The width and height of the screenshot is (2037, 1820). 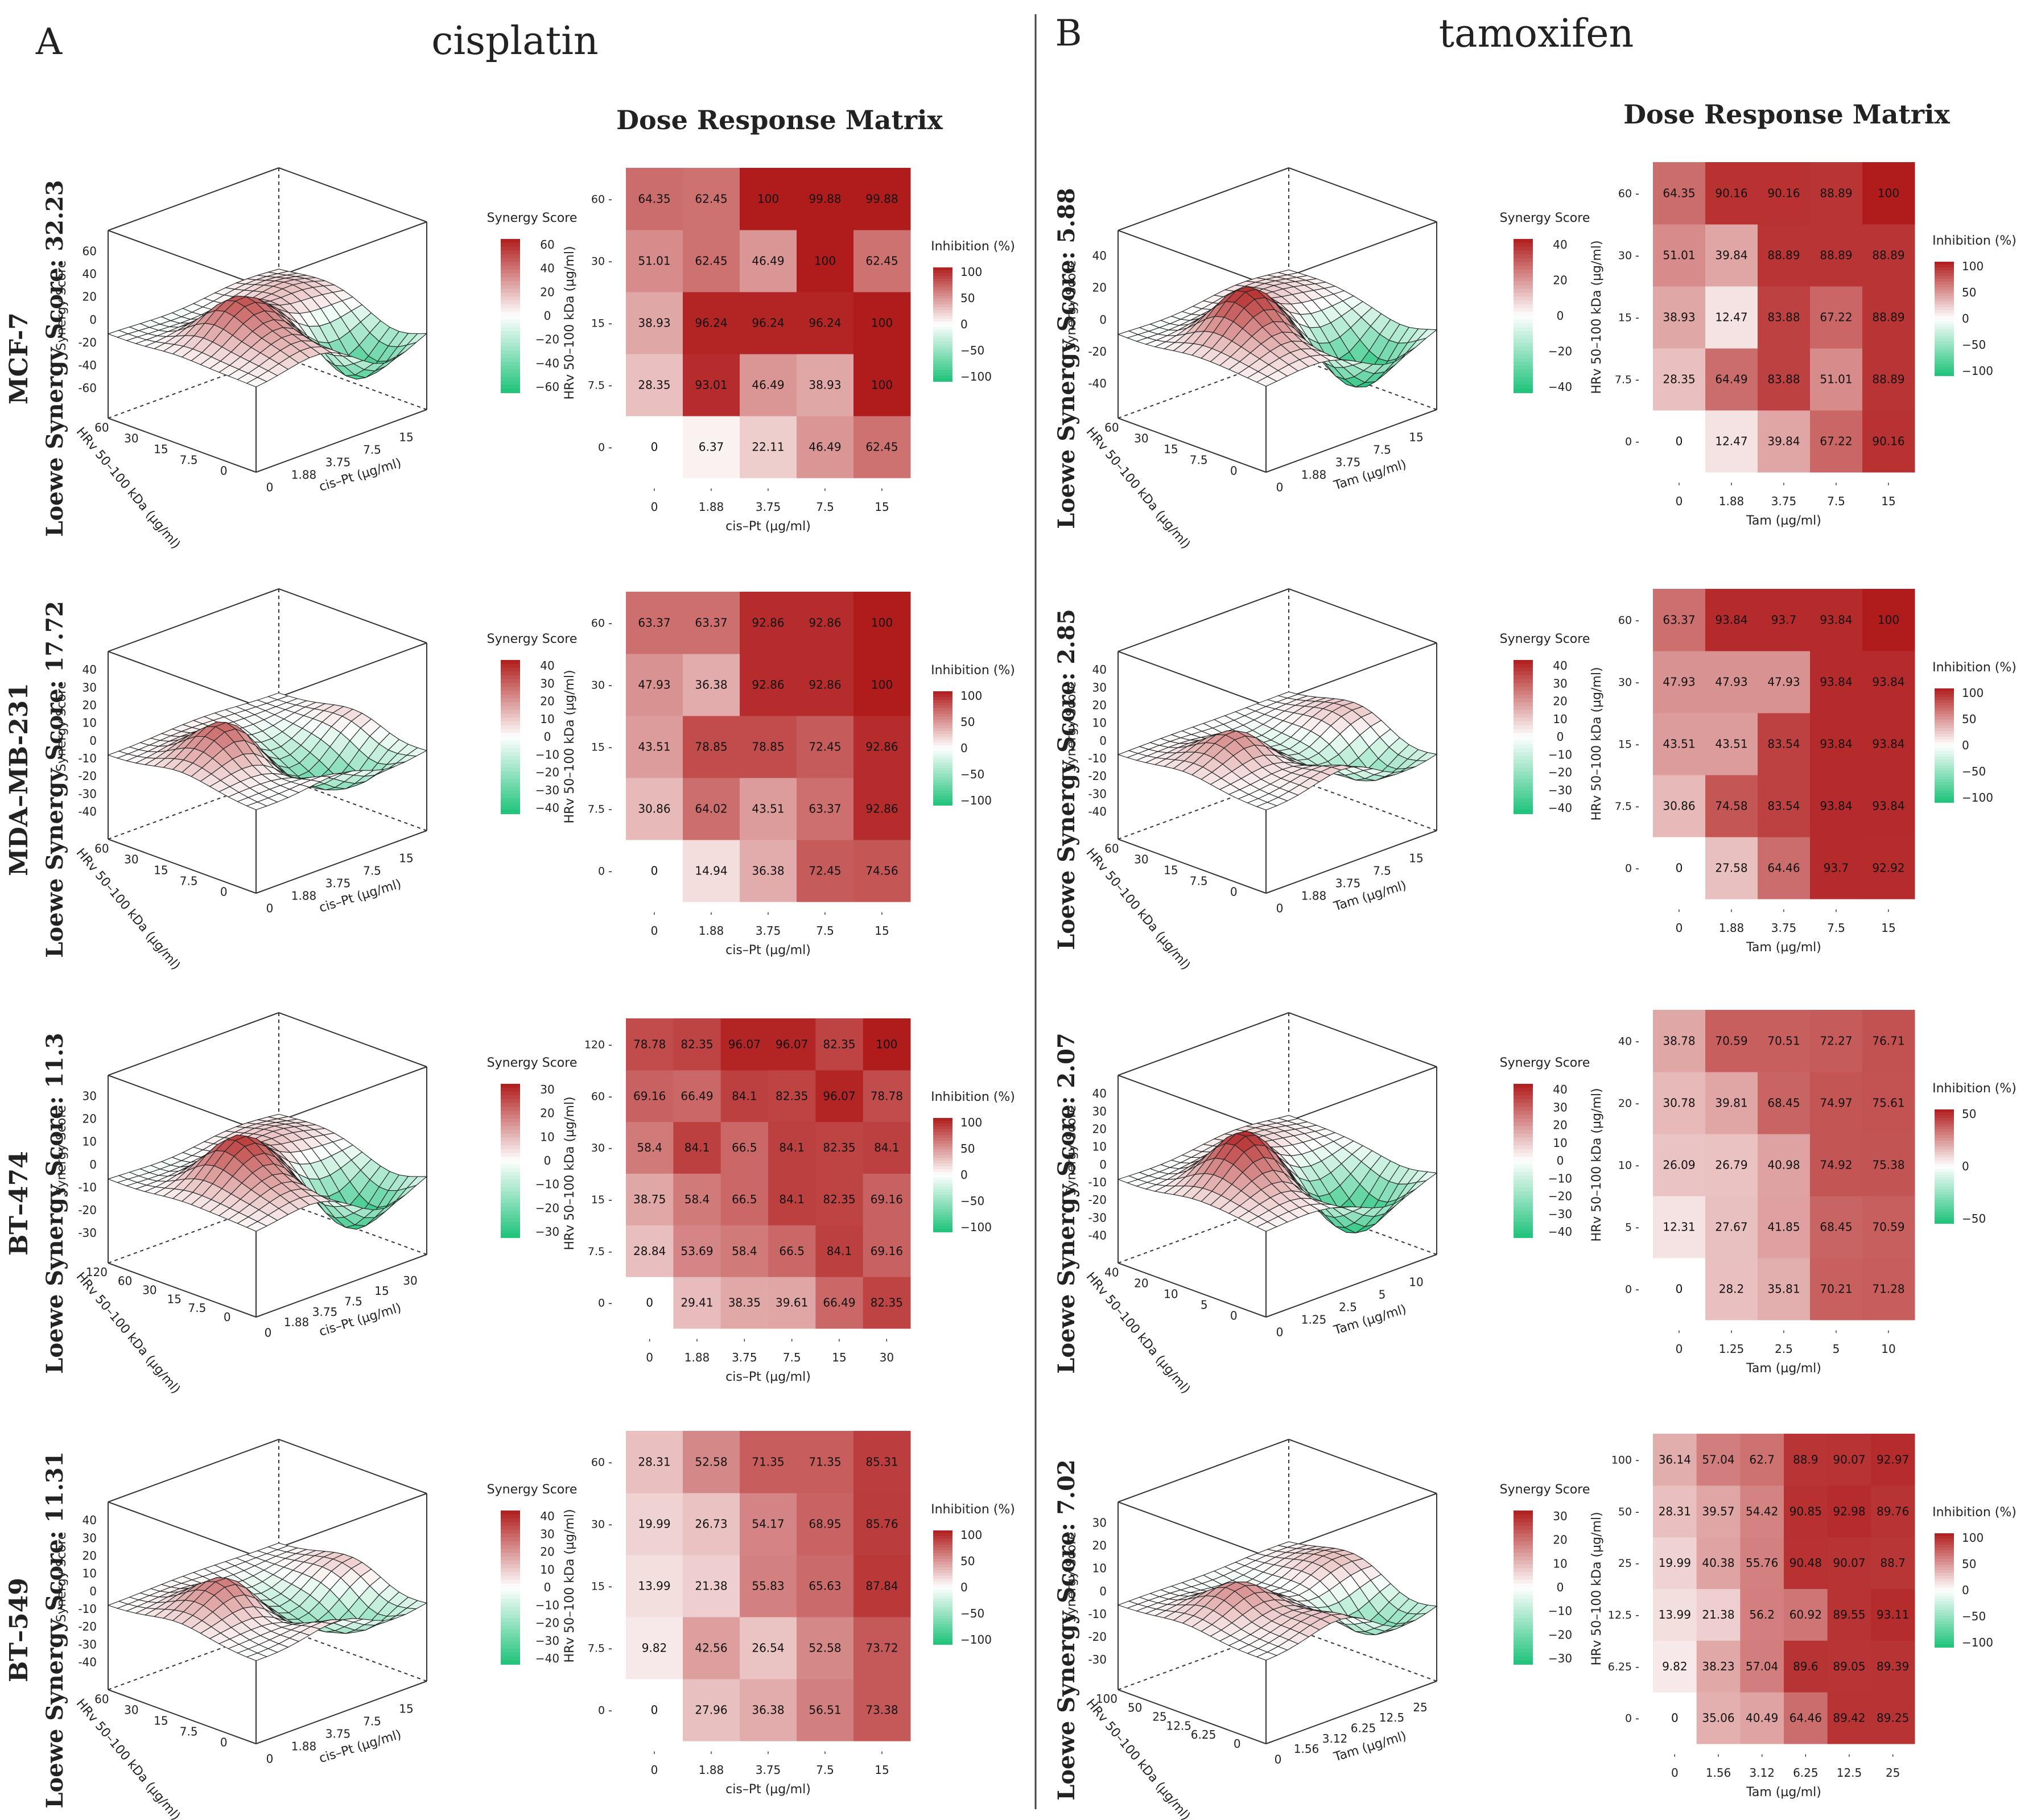 I want to click on inhibition-colorbar, so click(x=942, y=1587).